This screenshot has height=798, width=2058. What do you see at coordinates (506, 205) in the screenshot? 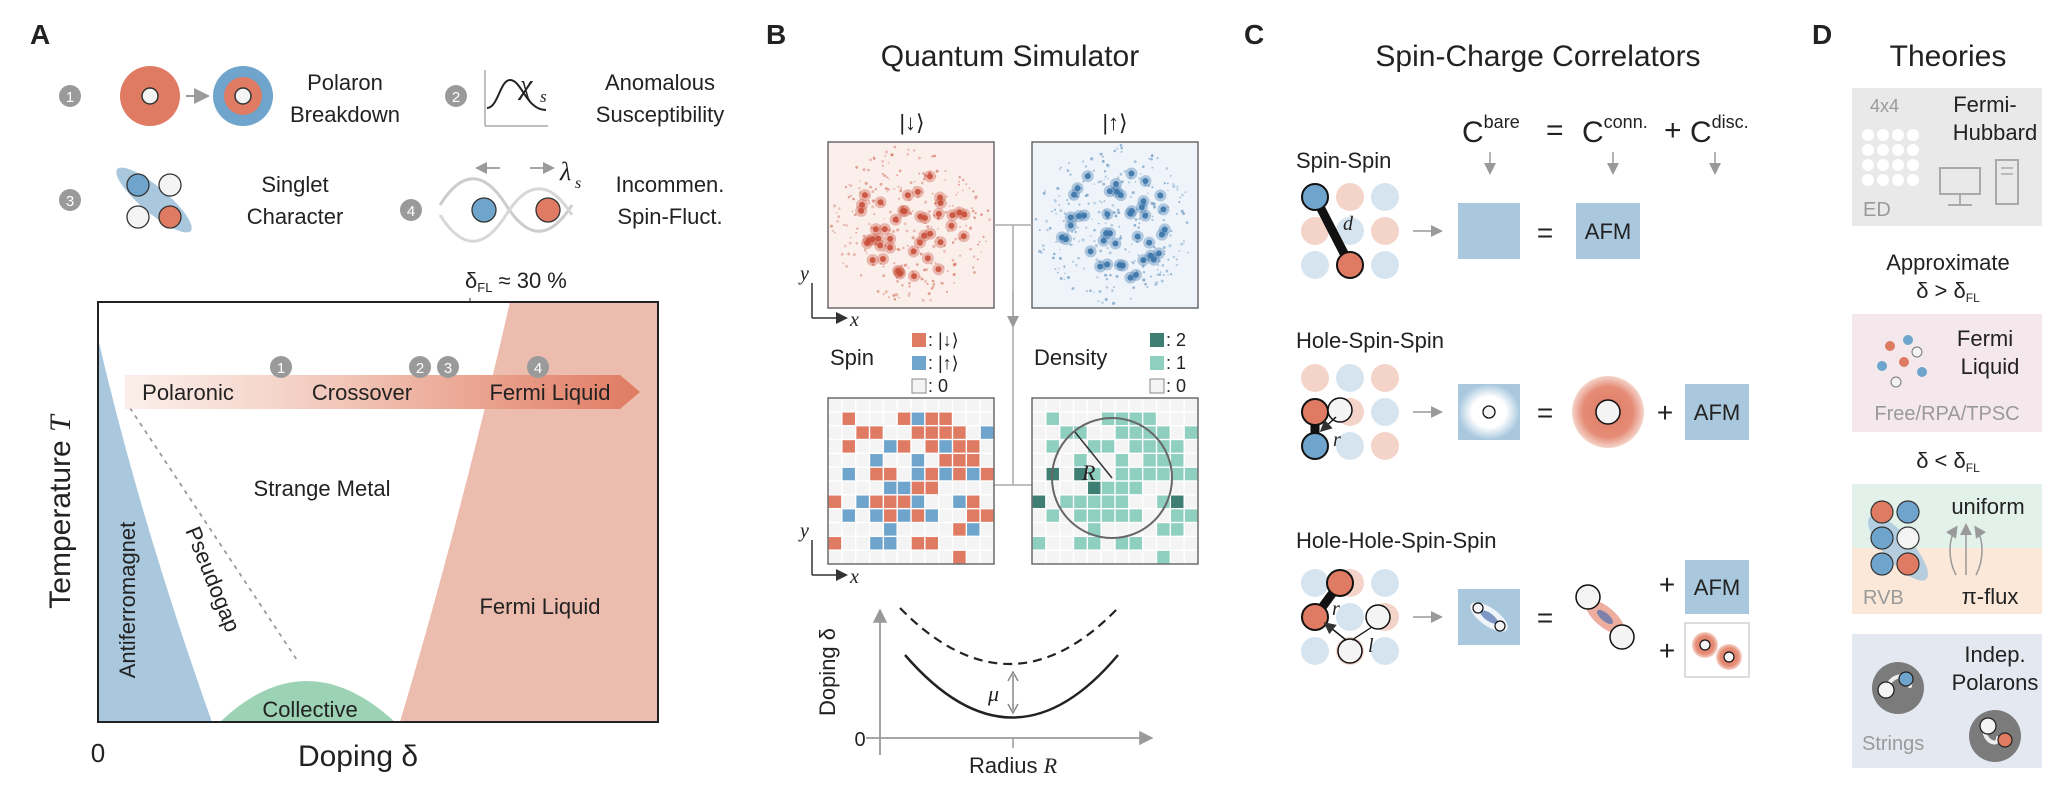
I see `wave-grey-icon` at bounding box center [506, 205].